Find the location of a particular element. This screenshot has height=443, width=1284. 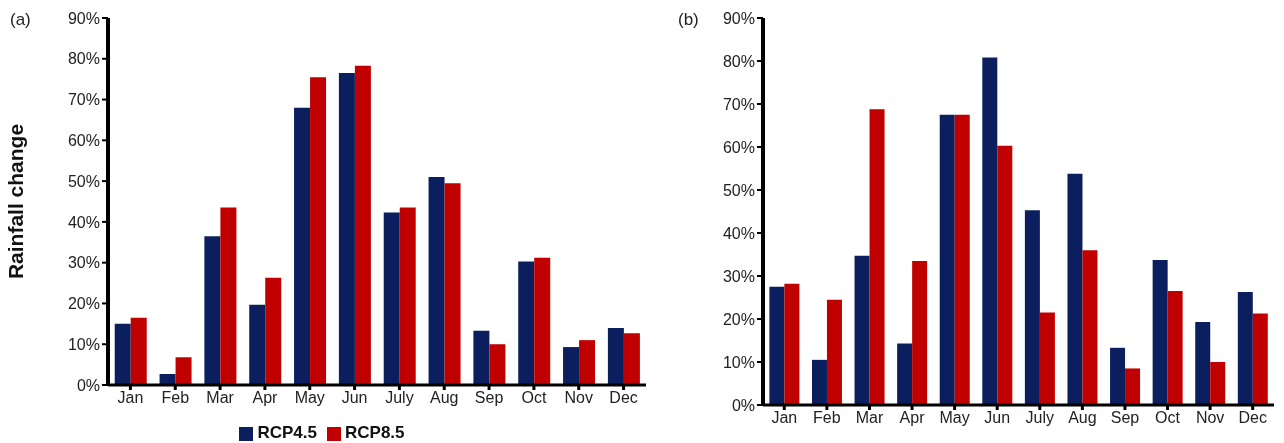

chart-title: (b) is located at coordinates (688, 20).